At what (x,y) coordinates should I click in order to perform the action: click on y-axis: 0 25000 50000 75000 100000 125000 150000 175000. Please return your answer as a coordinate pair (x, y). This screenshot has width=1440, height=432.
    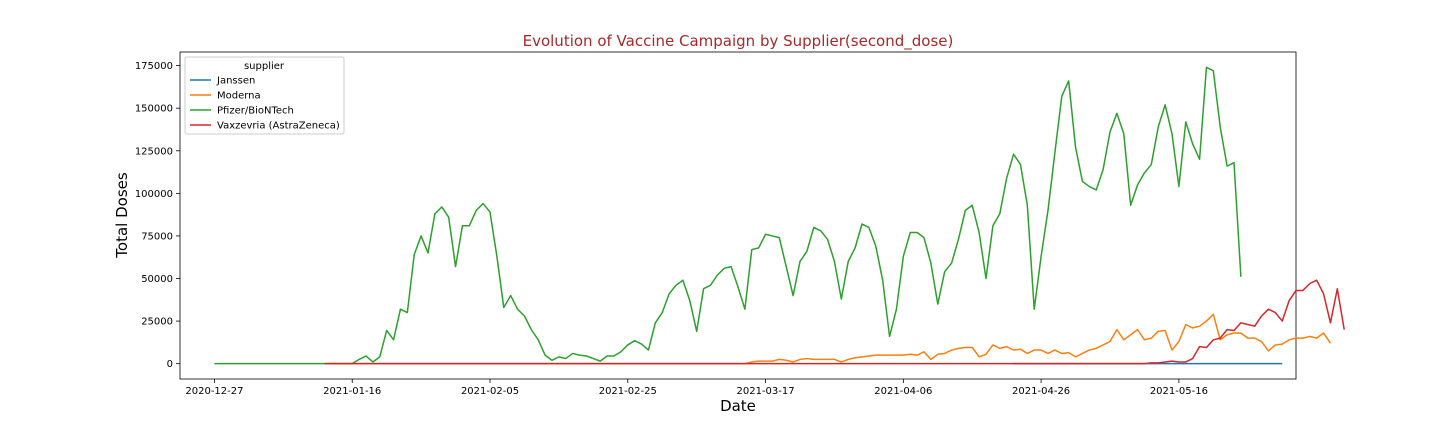
    Looking at the image, I should click on (157, 215).